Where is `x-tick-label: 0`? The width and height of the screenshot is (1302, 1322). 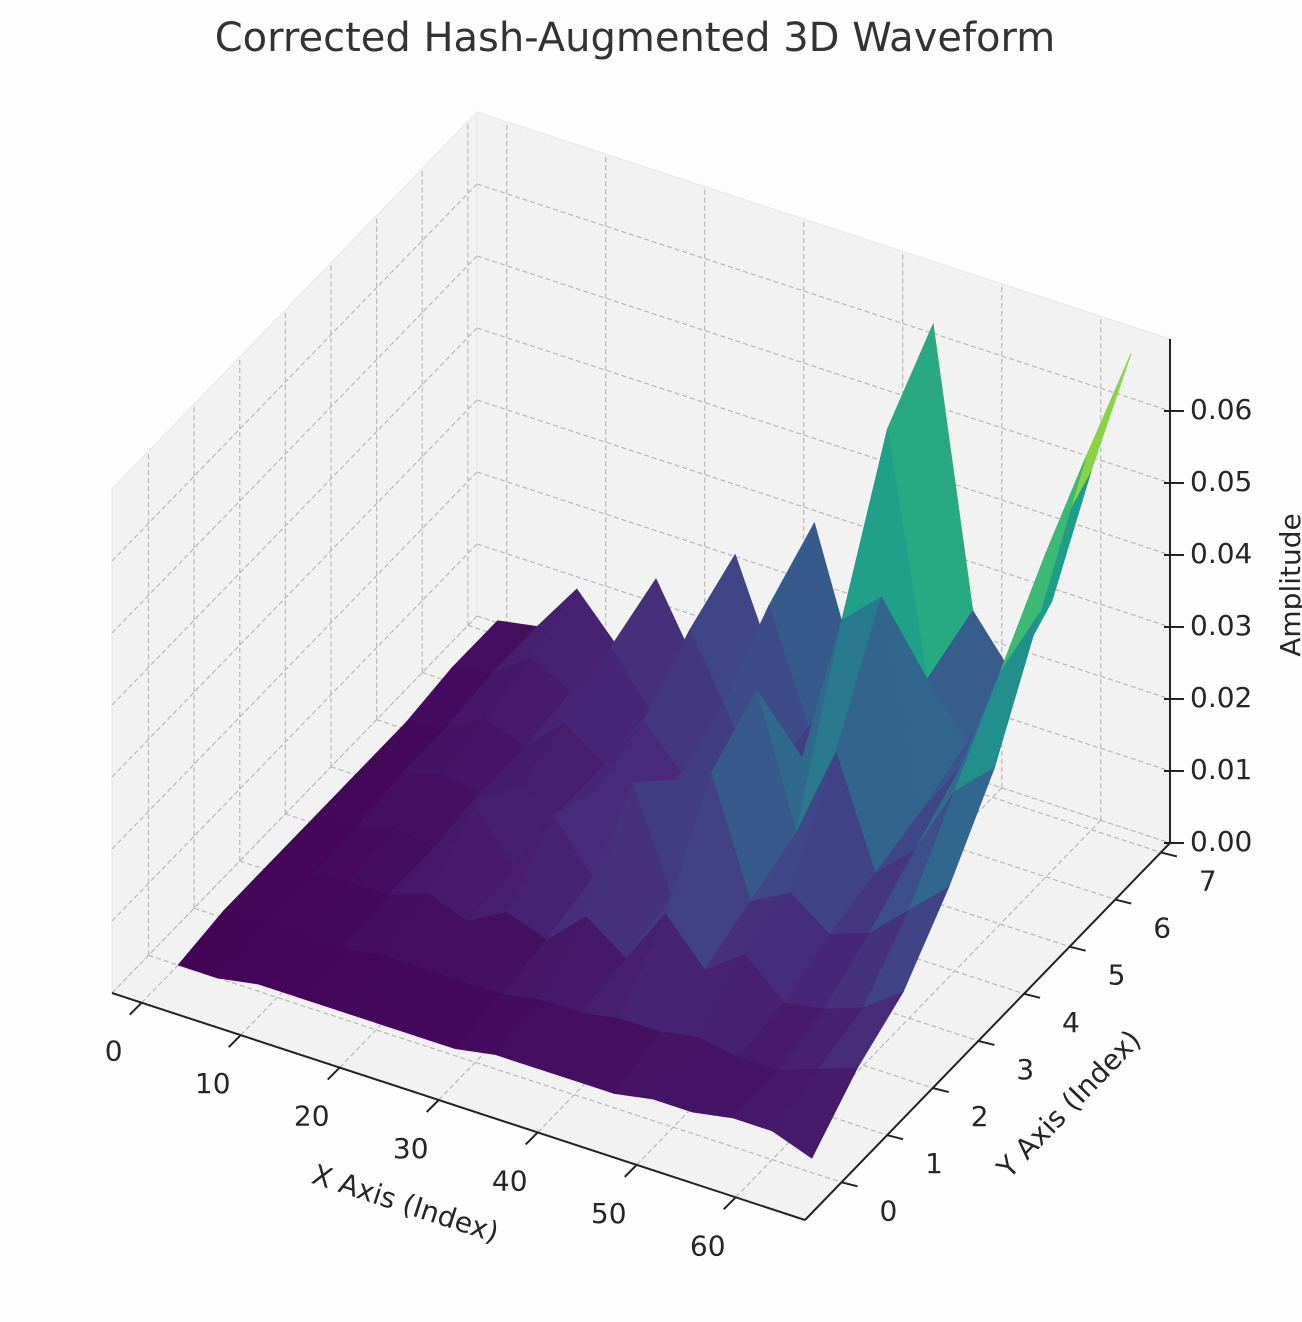
x-tick-label: 0 is located at coordinates (114, 1051).